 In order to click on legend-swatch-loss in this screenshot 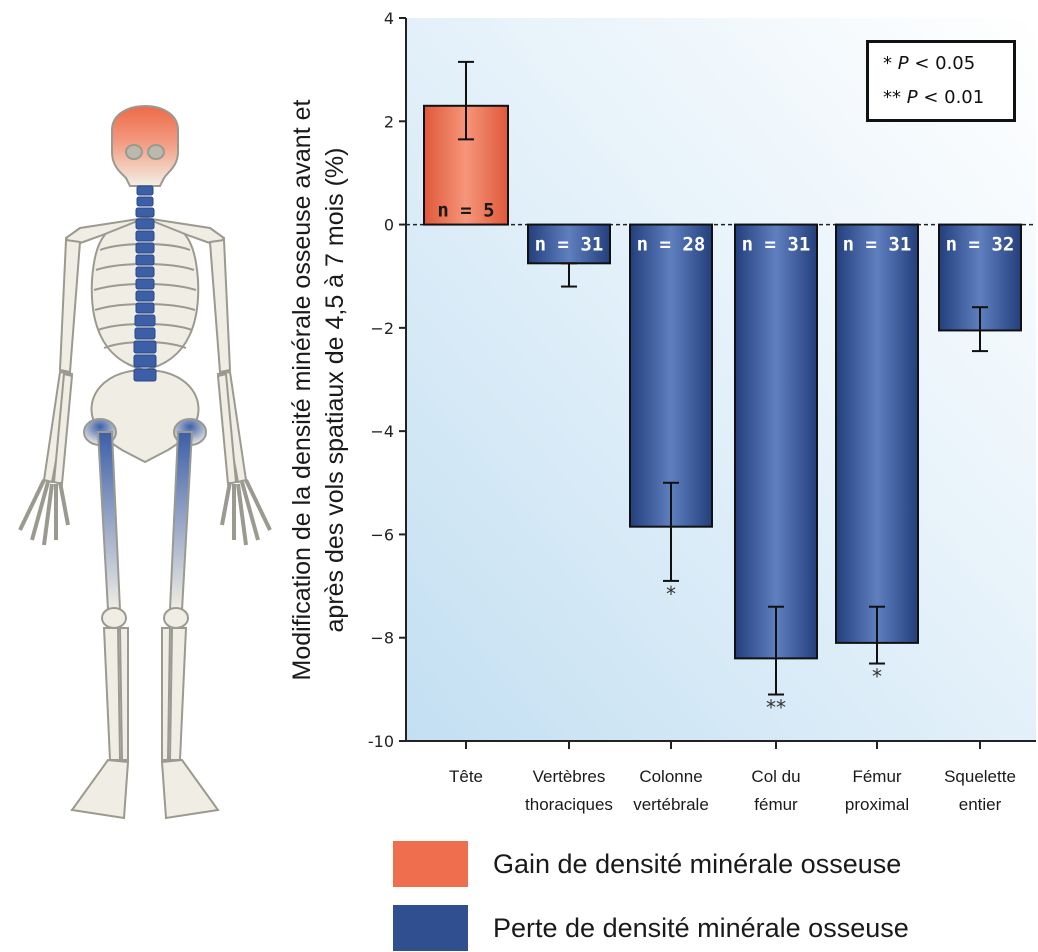, I will do `click(430, 928)`.